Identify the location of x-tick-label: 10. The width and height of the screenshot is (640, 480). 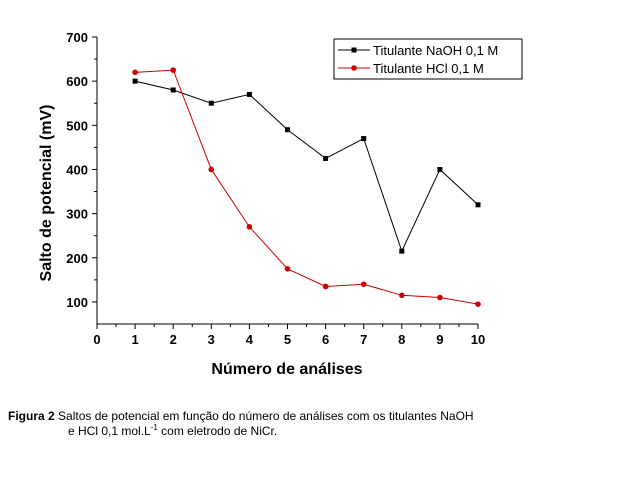
(478, 339).